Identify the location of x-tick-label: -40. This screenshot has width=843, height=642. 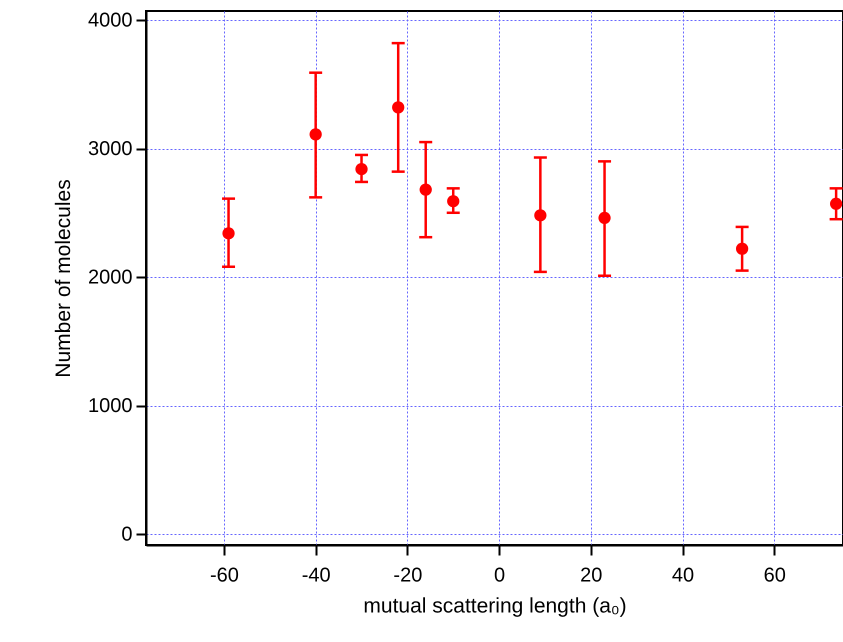
(316, 575).